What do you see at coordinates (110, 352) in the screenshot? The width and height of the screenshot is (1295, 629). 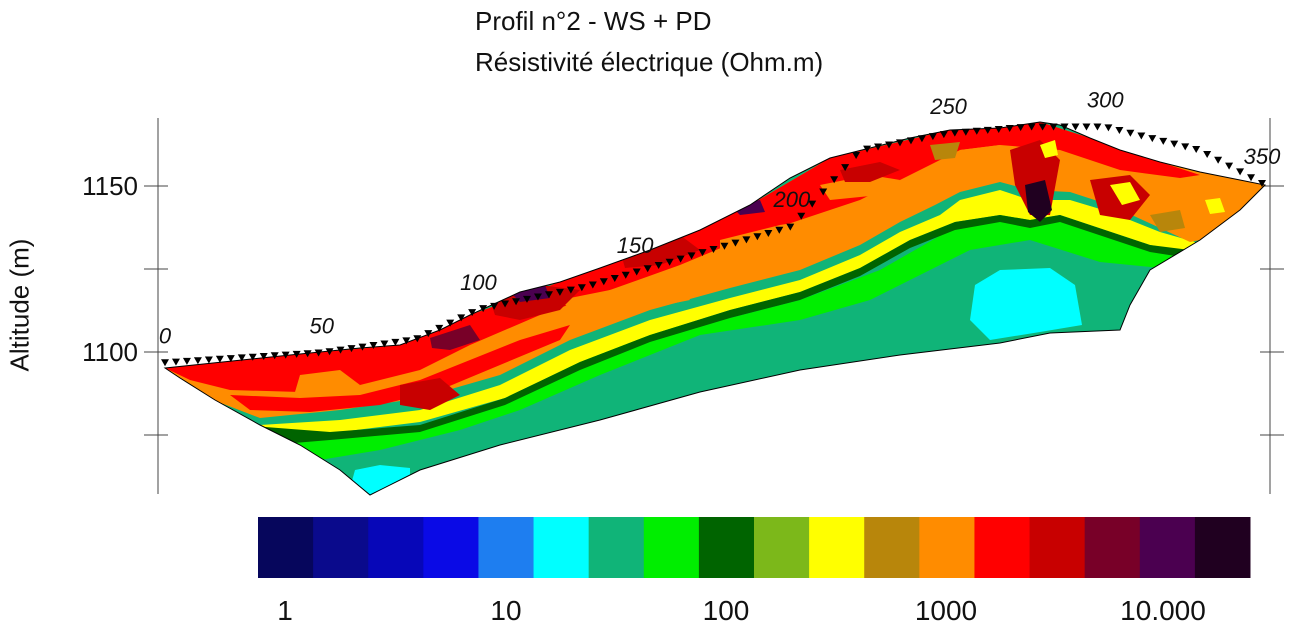 I see `y-tick-label: 1100` at bounding box center [110, 352].